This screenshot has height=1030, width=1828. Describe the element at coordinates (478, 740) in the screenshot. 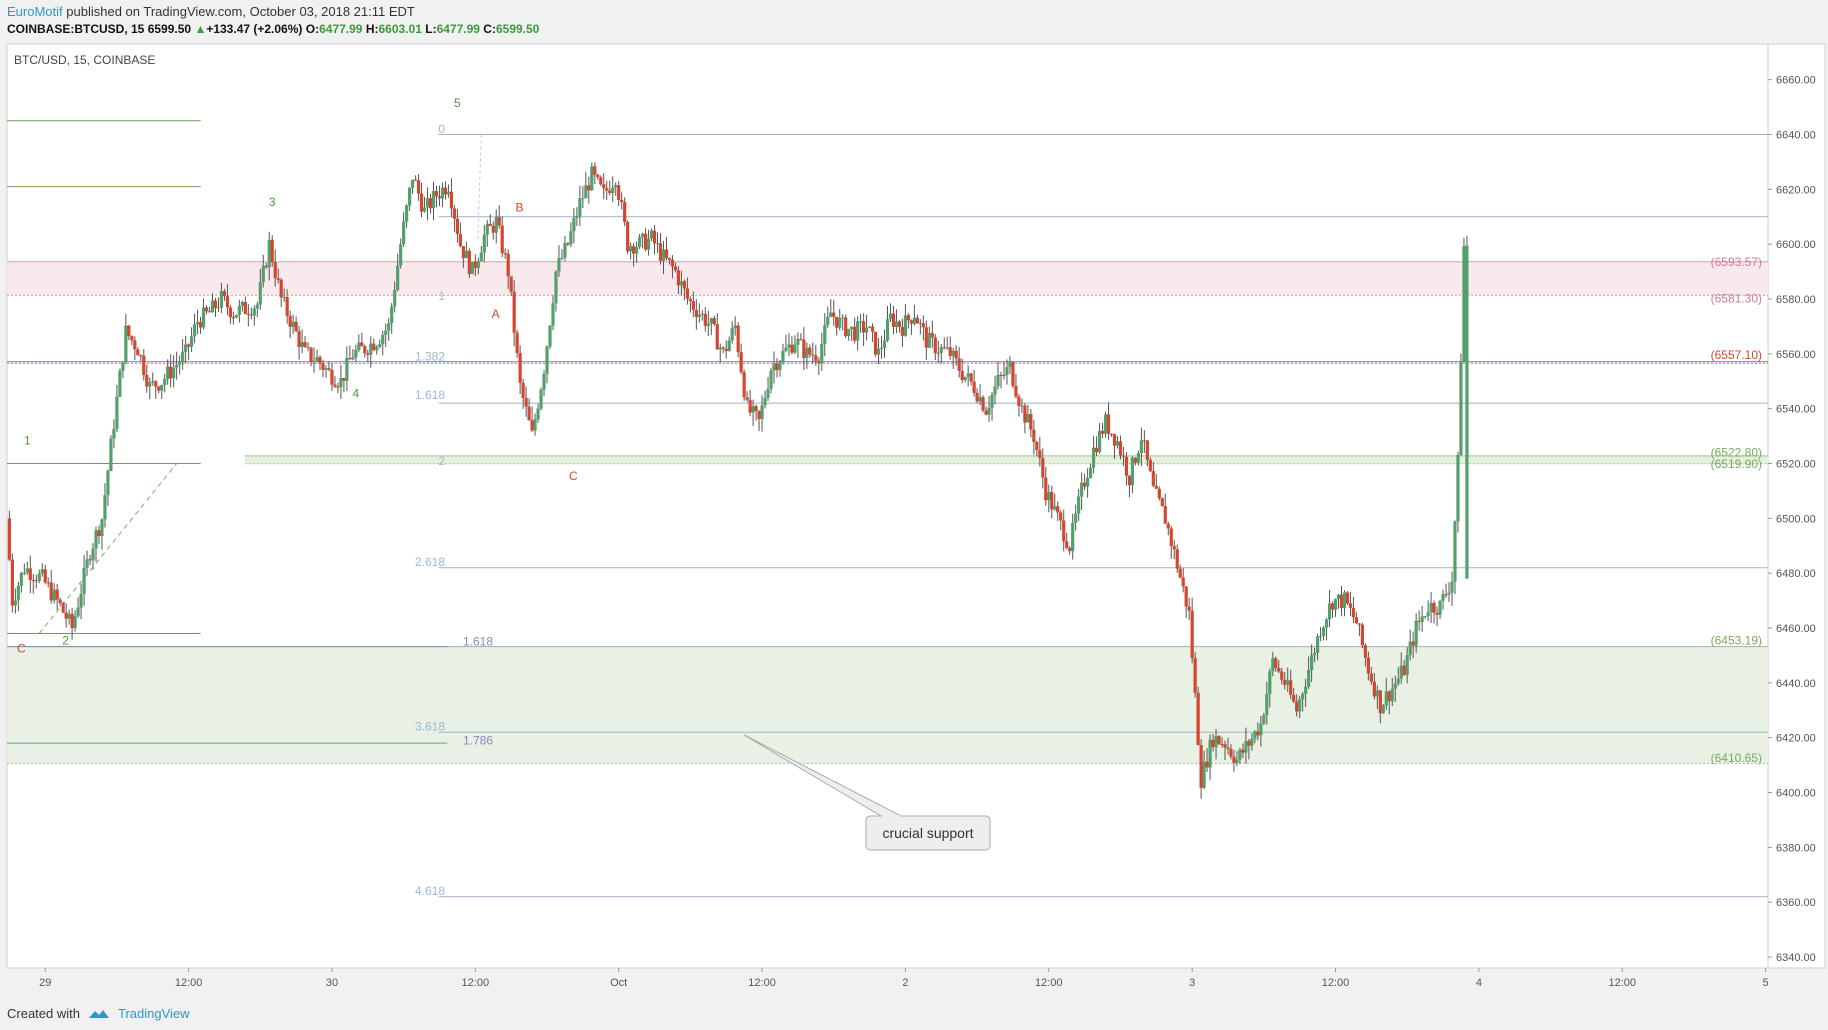

I see `fib-label-b-1: 1.786` at that location.